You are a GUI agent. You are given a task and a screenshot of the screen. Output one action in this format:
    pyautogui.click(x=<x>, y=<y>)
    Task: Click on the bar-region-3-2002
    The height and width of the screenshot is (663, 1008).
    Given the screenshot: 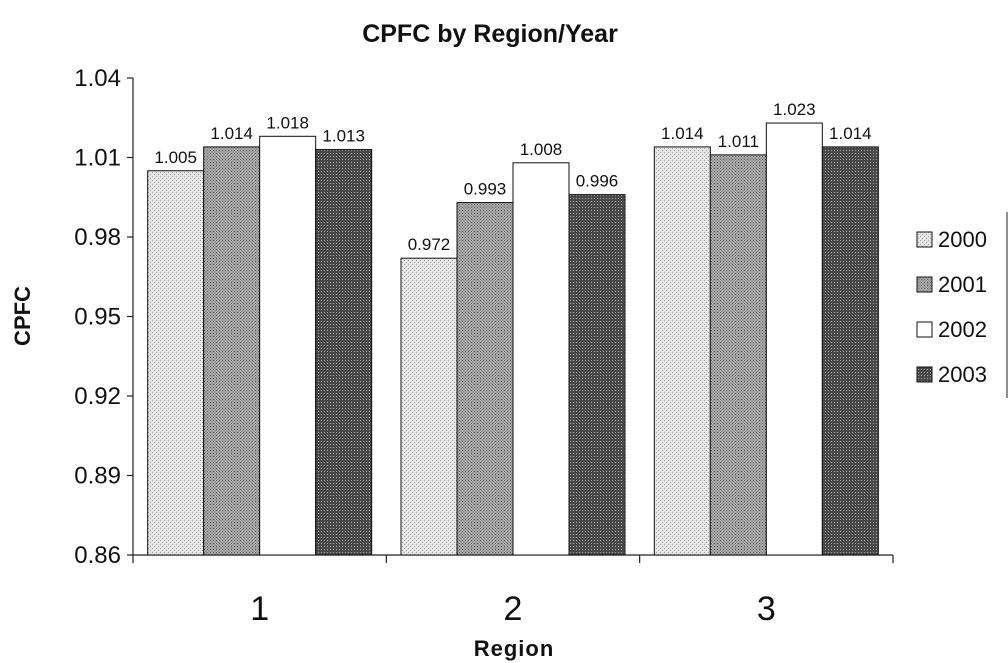 What is the action you would take?
    pyautogui.click(x=794, y=339)
    